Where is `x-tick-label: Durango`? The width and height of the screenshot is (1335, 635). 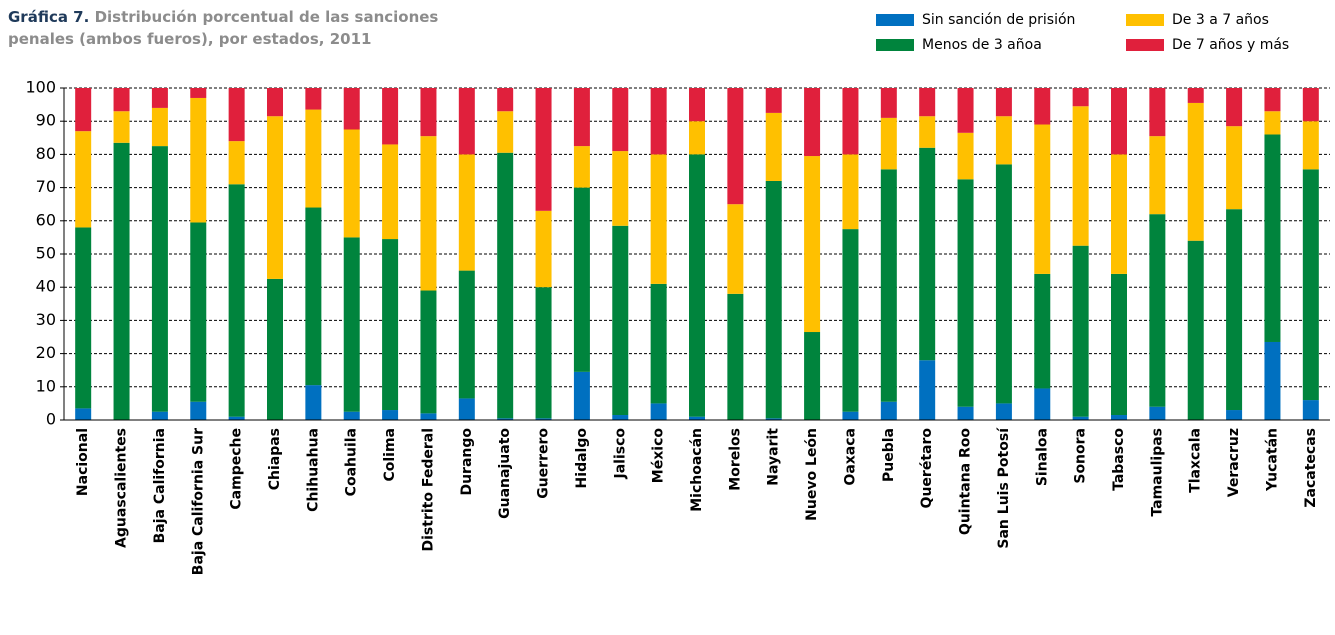 x-tick-label: Durango is located at coordinates (467, 462).